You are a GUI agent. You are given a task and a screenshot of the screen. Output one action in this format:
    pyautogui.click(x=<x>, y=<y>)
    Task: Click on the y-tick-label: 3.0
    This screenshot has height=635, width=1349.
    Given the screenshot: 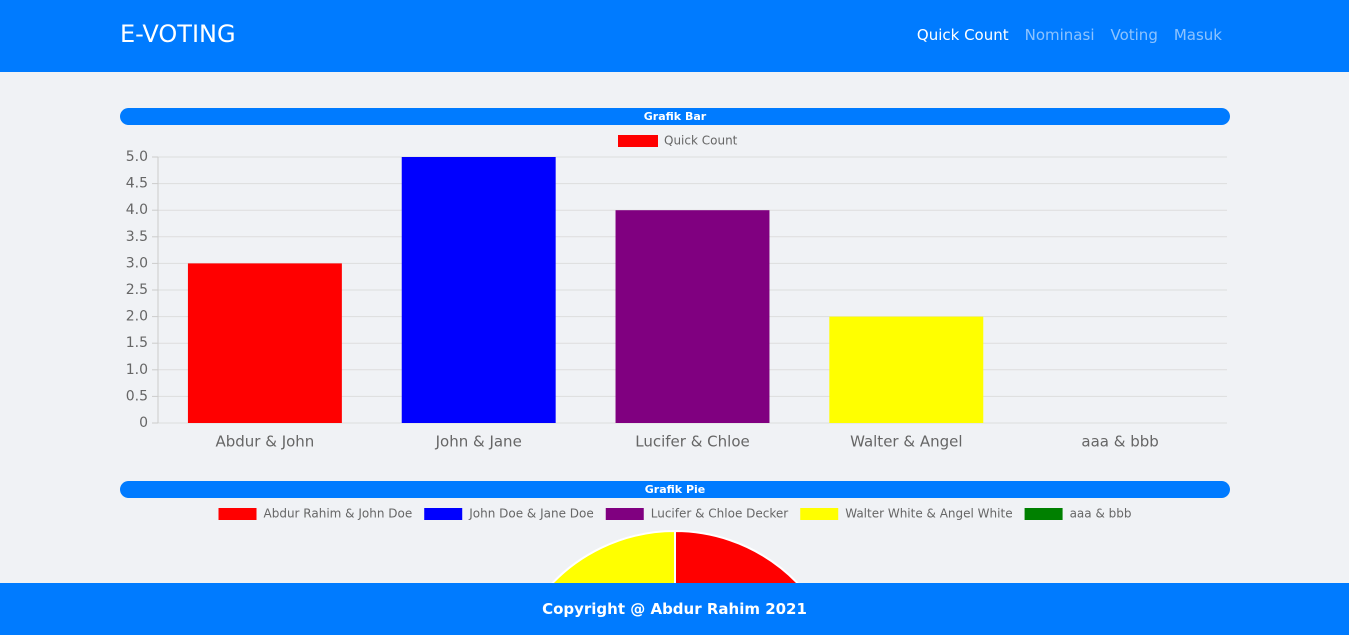 What is the action you would take?
    pyautogui.click(x=137, y=263)
    